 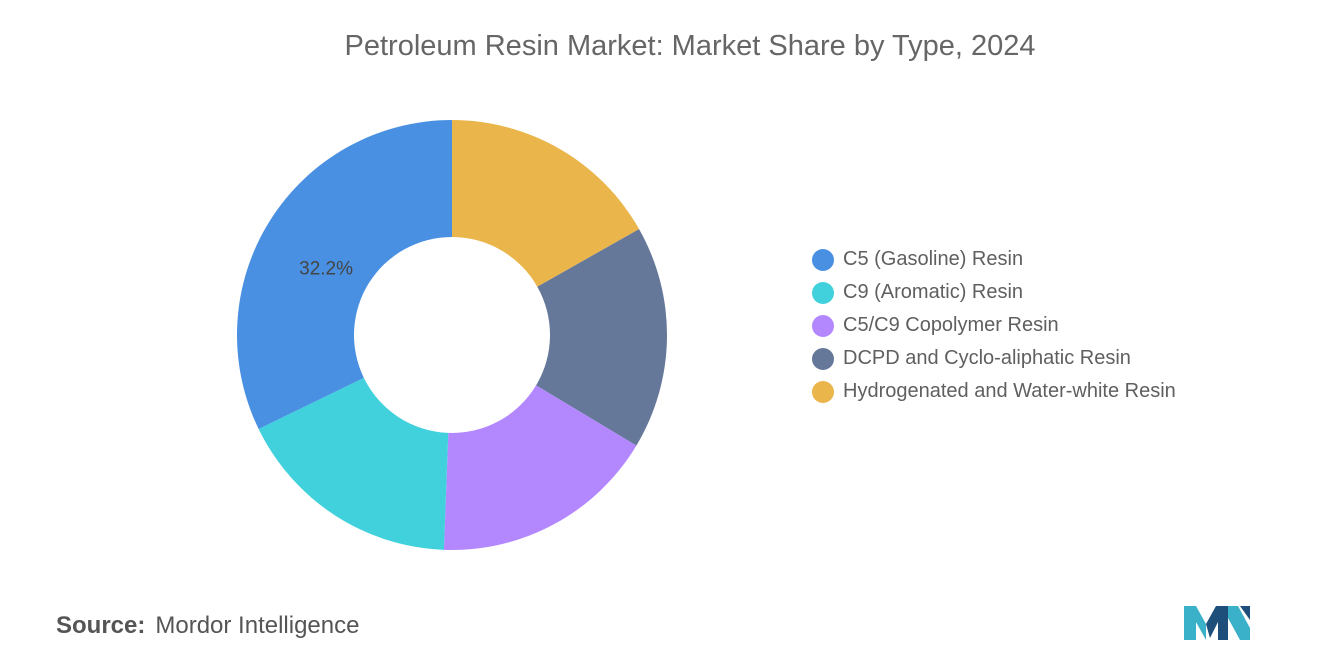 What do you see at coordinates (951, 325) in the screenshot?
I see `legend-label: C5/C9 Copolymer Resin` at bounding box center [951, 325].